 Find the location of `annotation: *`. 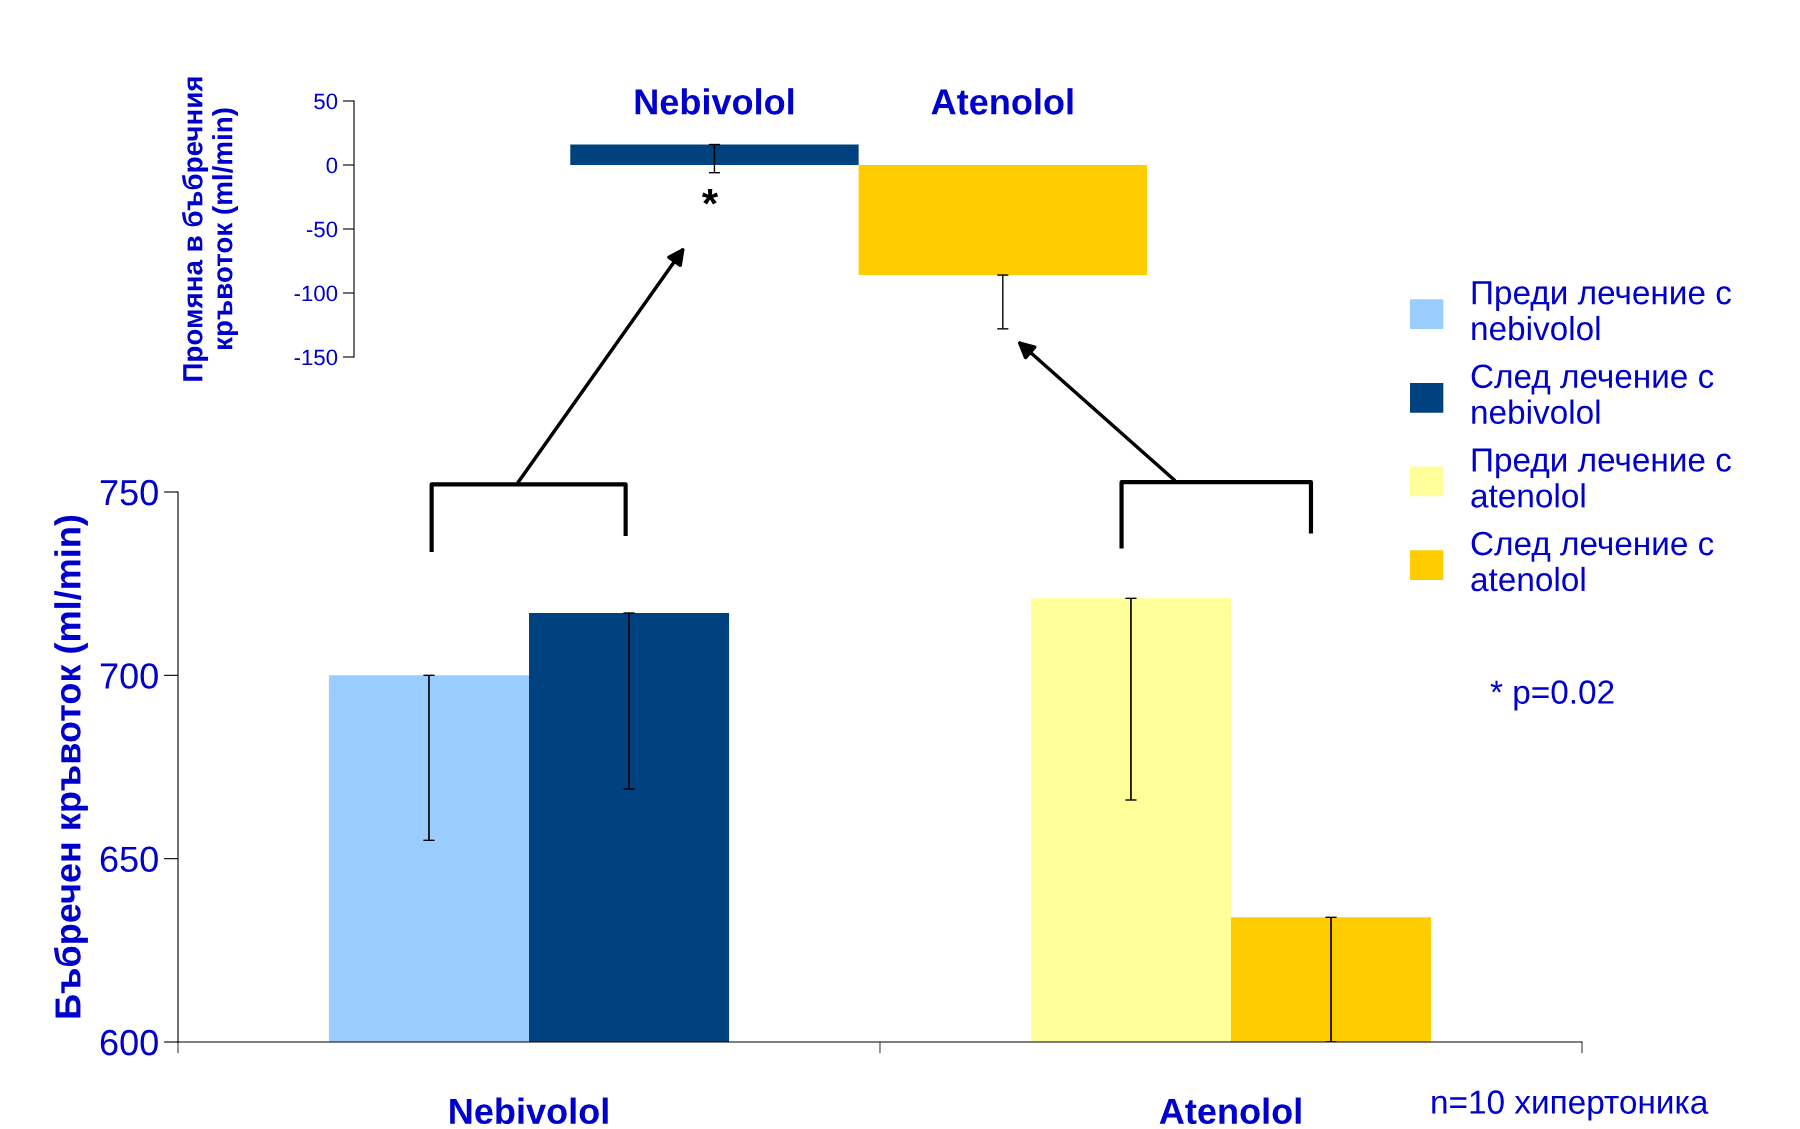

annotation: * is located at coordinates (710, 197).